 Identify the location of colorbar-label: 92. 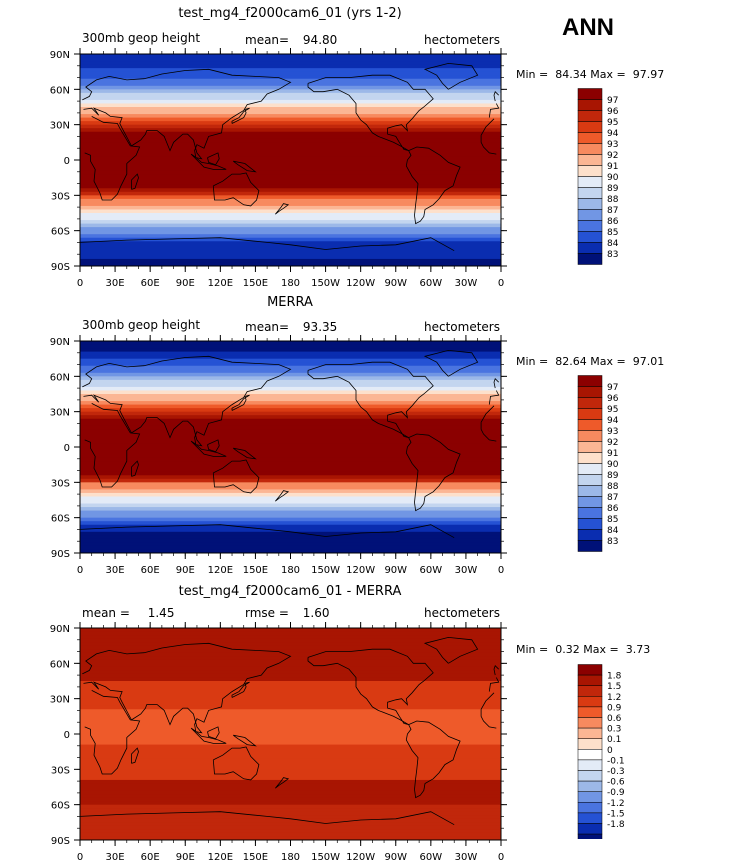
(612, 443).